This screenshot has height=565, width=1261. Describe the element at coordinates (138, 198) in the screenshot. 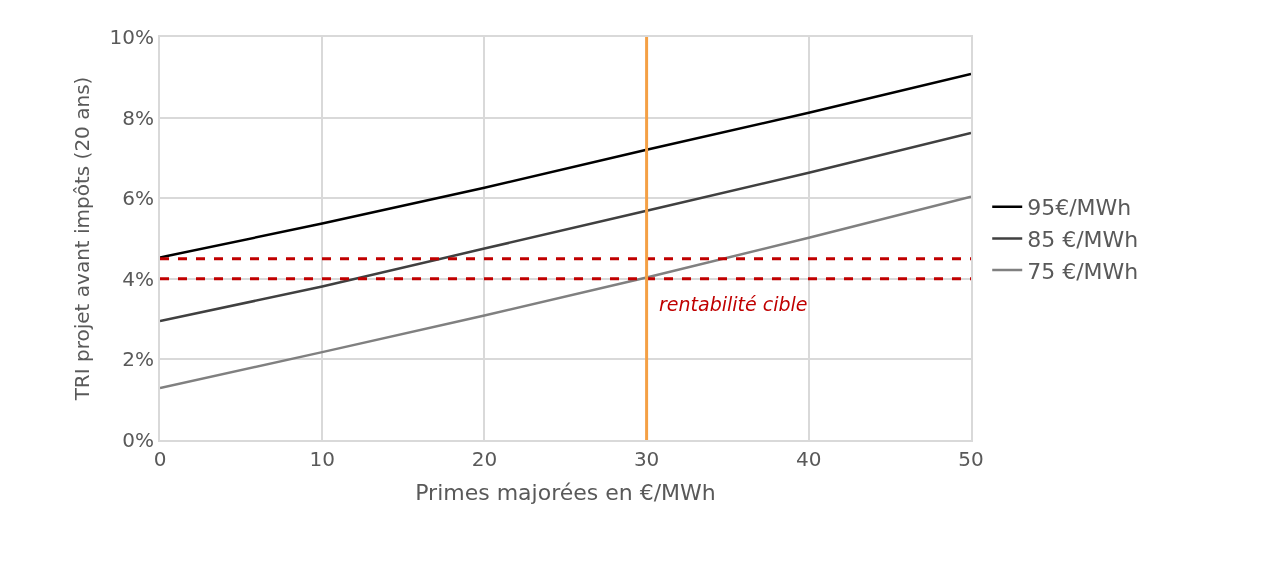

I see `y-tick-label: 6%` at that location.